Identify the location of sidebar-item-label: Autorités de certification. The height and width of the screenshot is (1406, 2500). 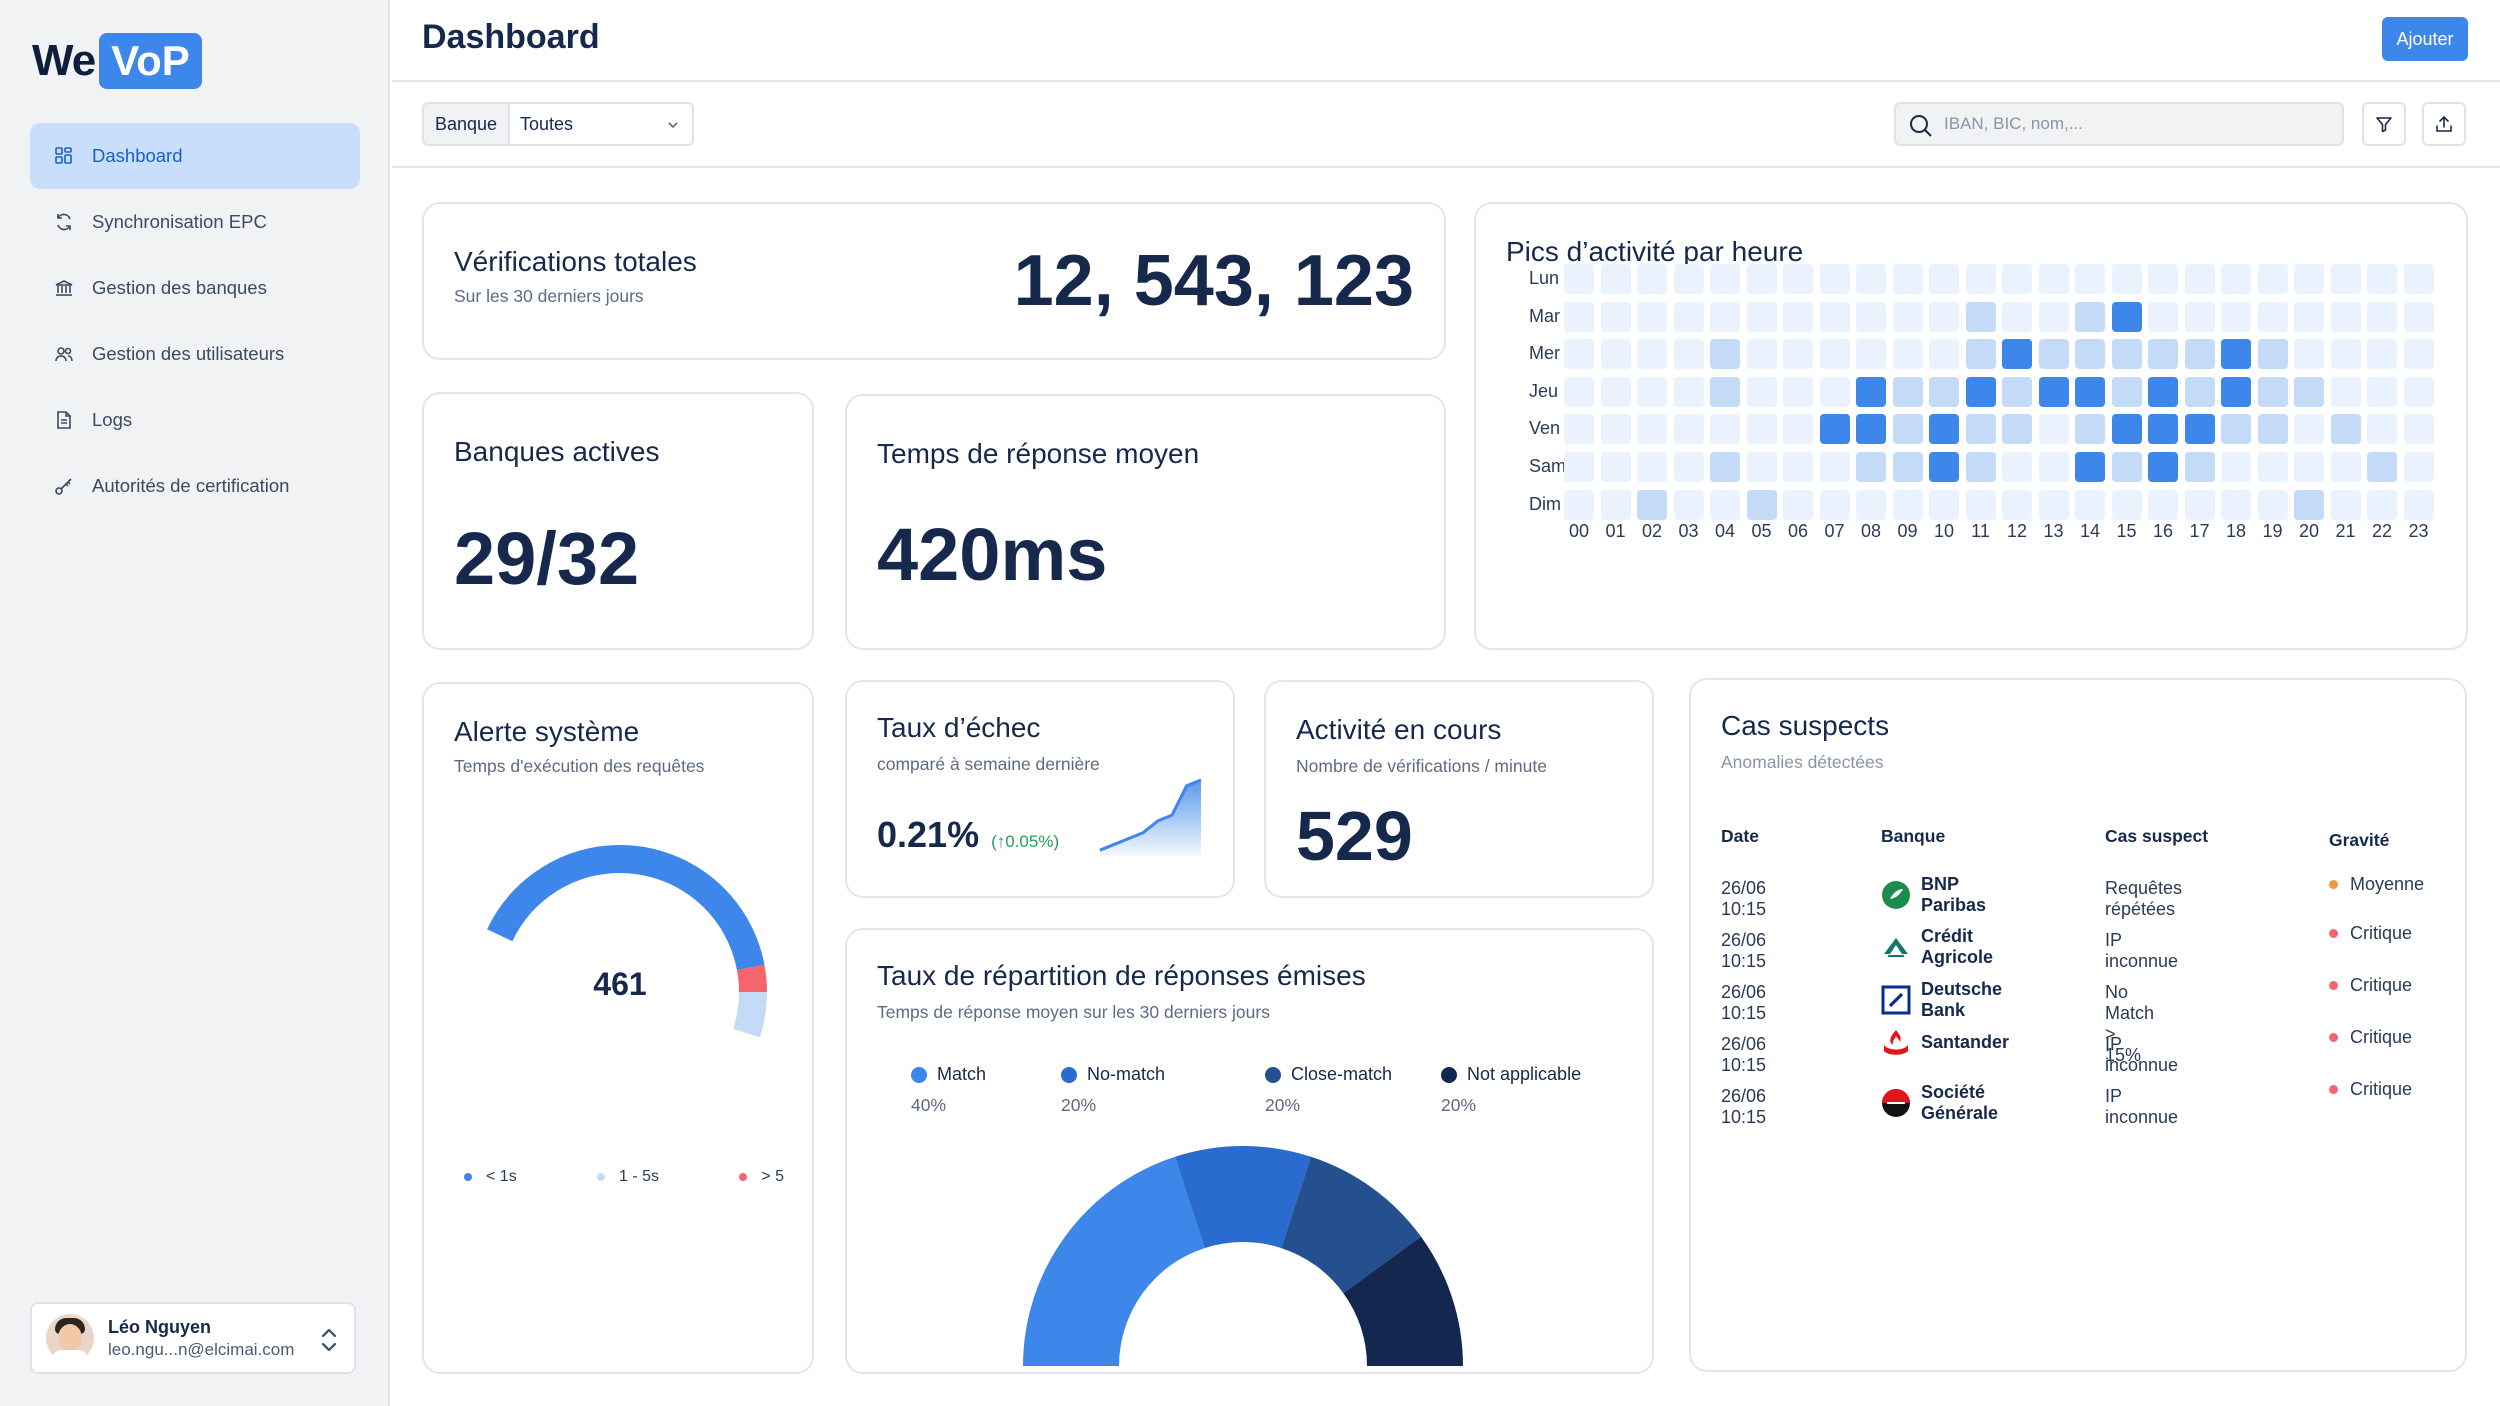
(191, 485).